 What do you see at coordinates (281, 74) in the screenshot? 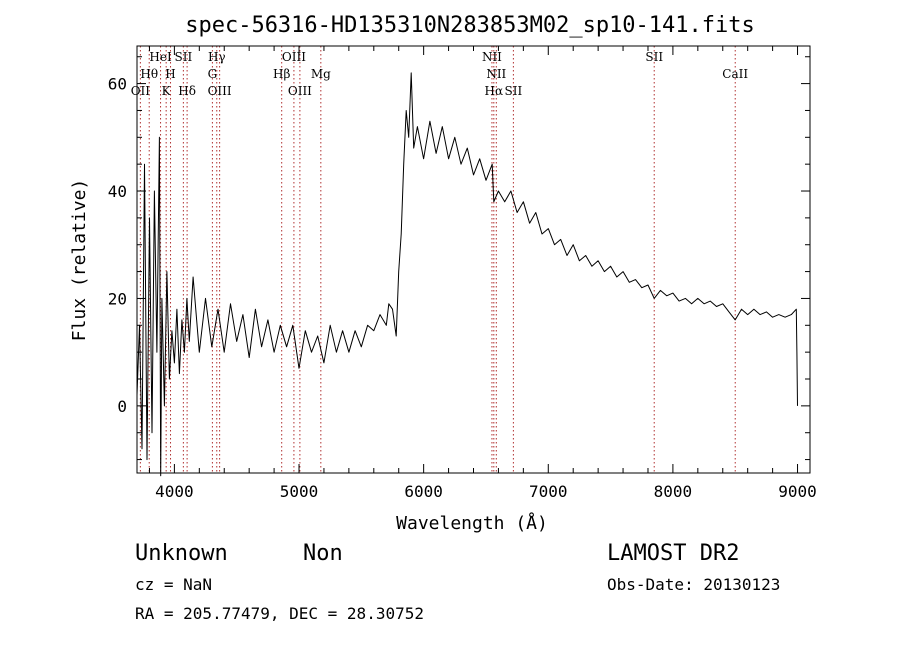
I see `spectral-line-label: Hβ` at bounding box center [281, 74].